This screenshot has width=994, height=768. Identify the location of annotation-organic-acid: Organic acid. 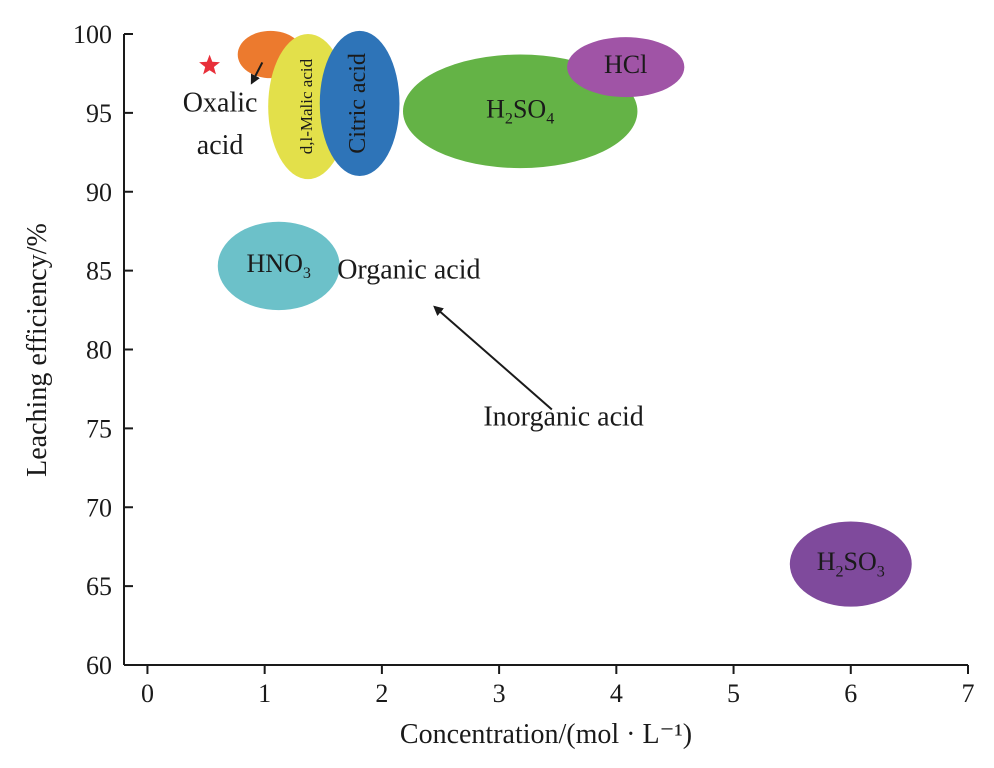
(408, 270).